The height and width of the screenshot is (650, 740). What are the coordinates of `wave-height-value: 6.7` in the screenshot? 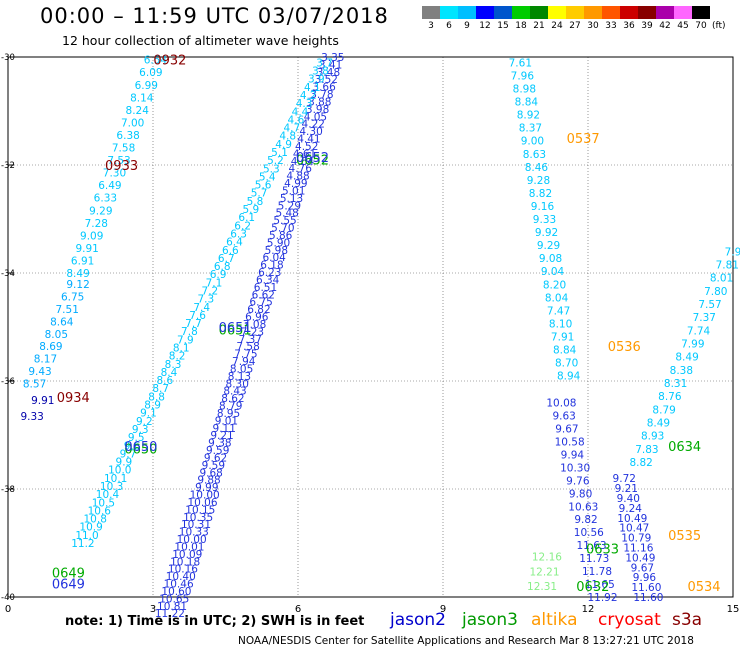 It's located at (226, 259).